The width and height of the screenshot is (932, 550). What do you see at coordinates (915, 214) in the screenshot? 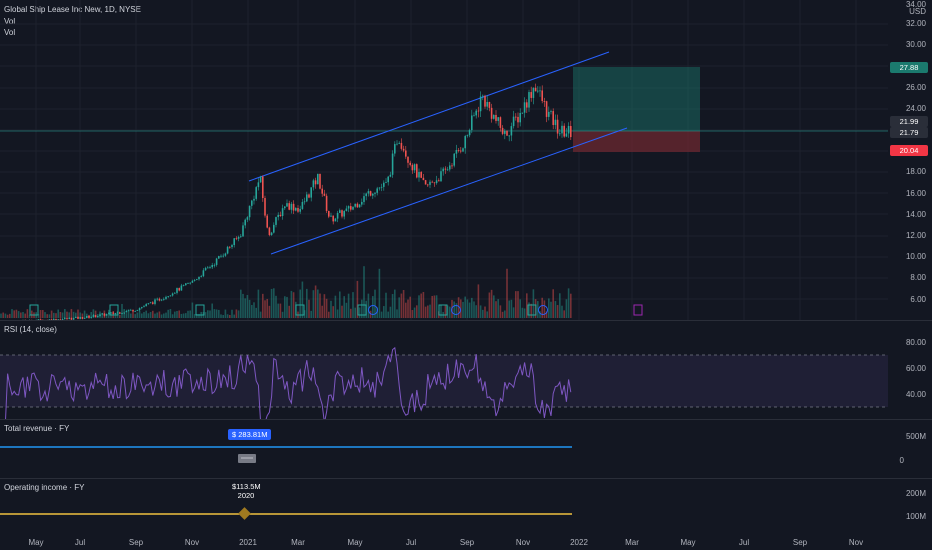
I see `price-axis-label: 14.00` at bounding box center [915, 214].